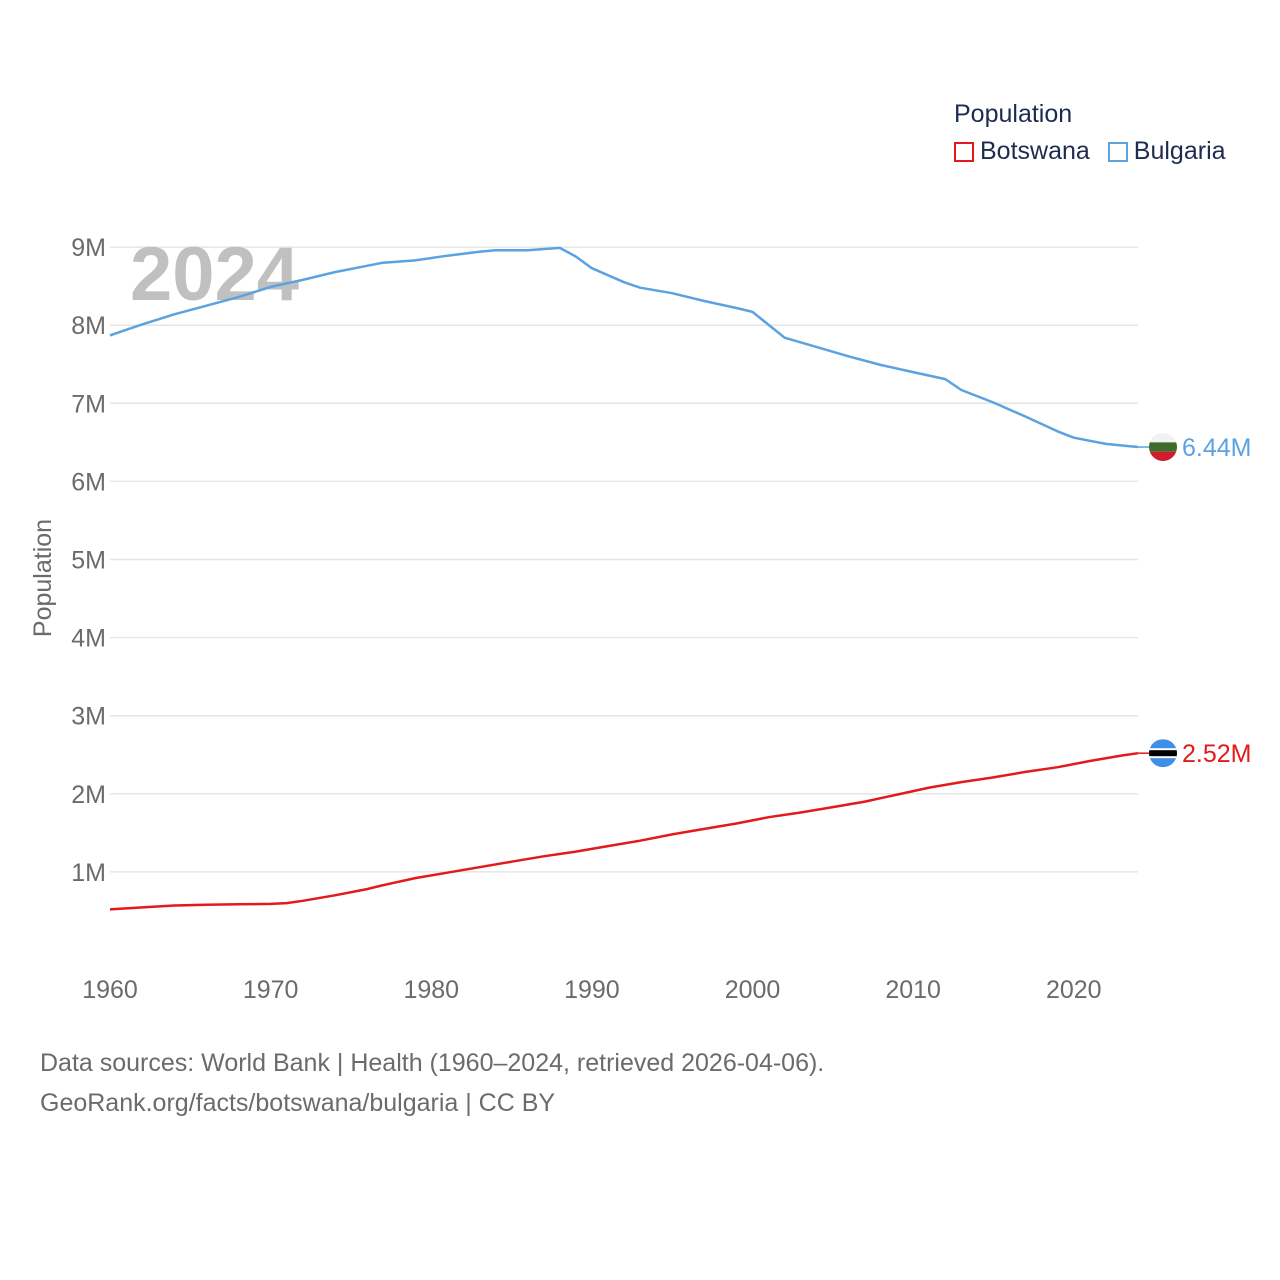 The height and width of the screenshot is (1280, 1280). Describe the element at coordinates (1074, 990) in the screenshot. I see `x-tick-label: 2020` at that location.